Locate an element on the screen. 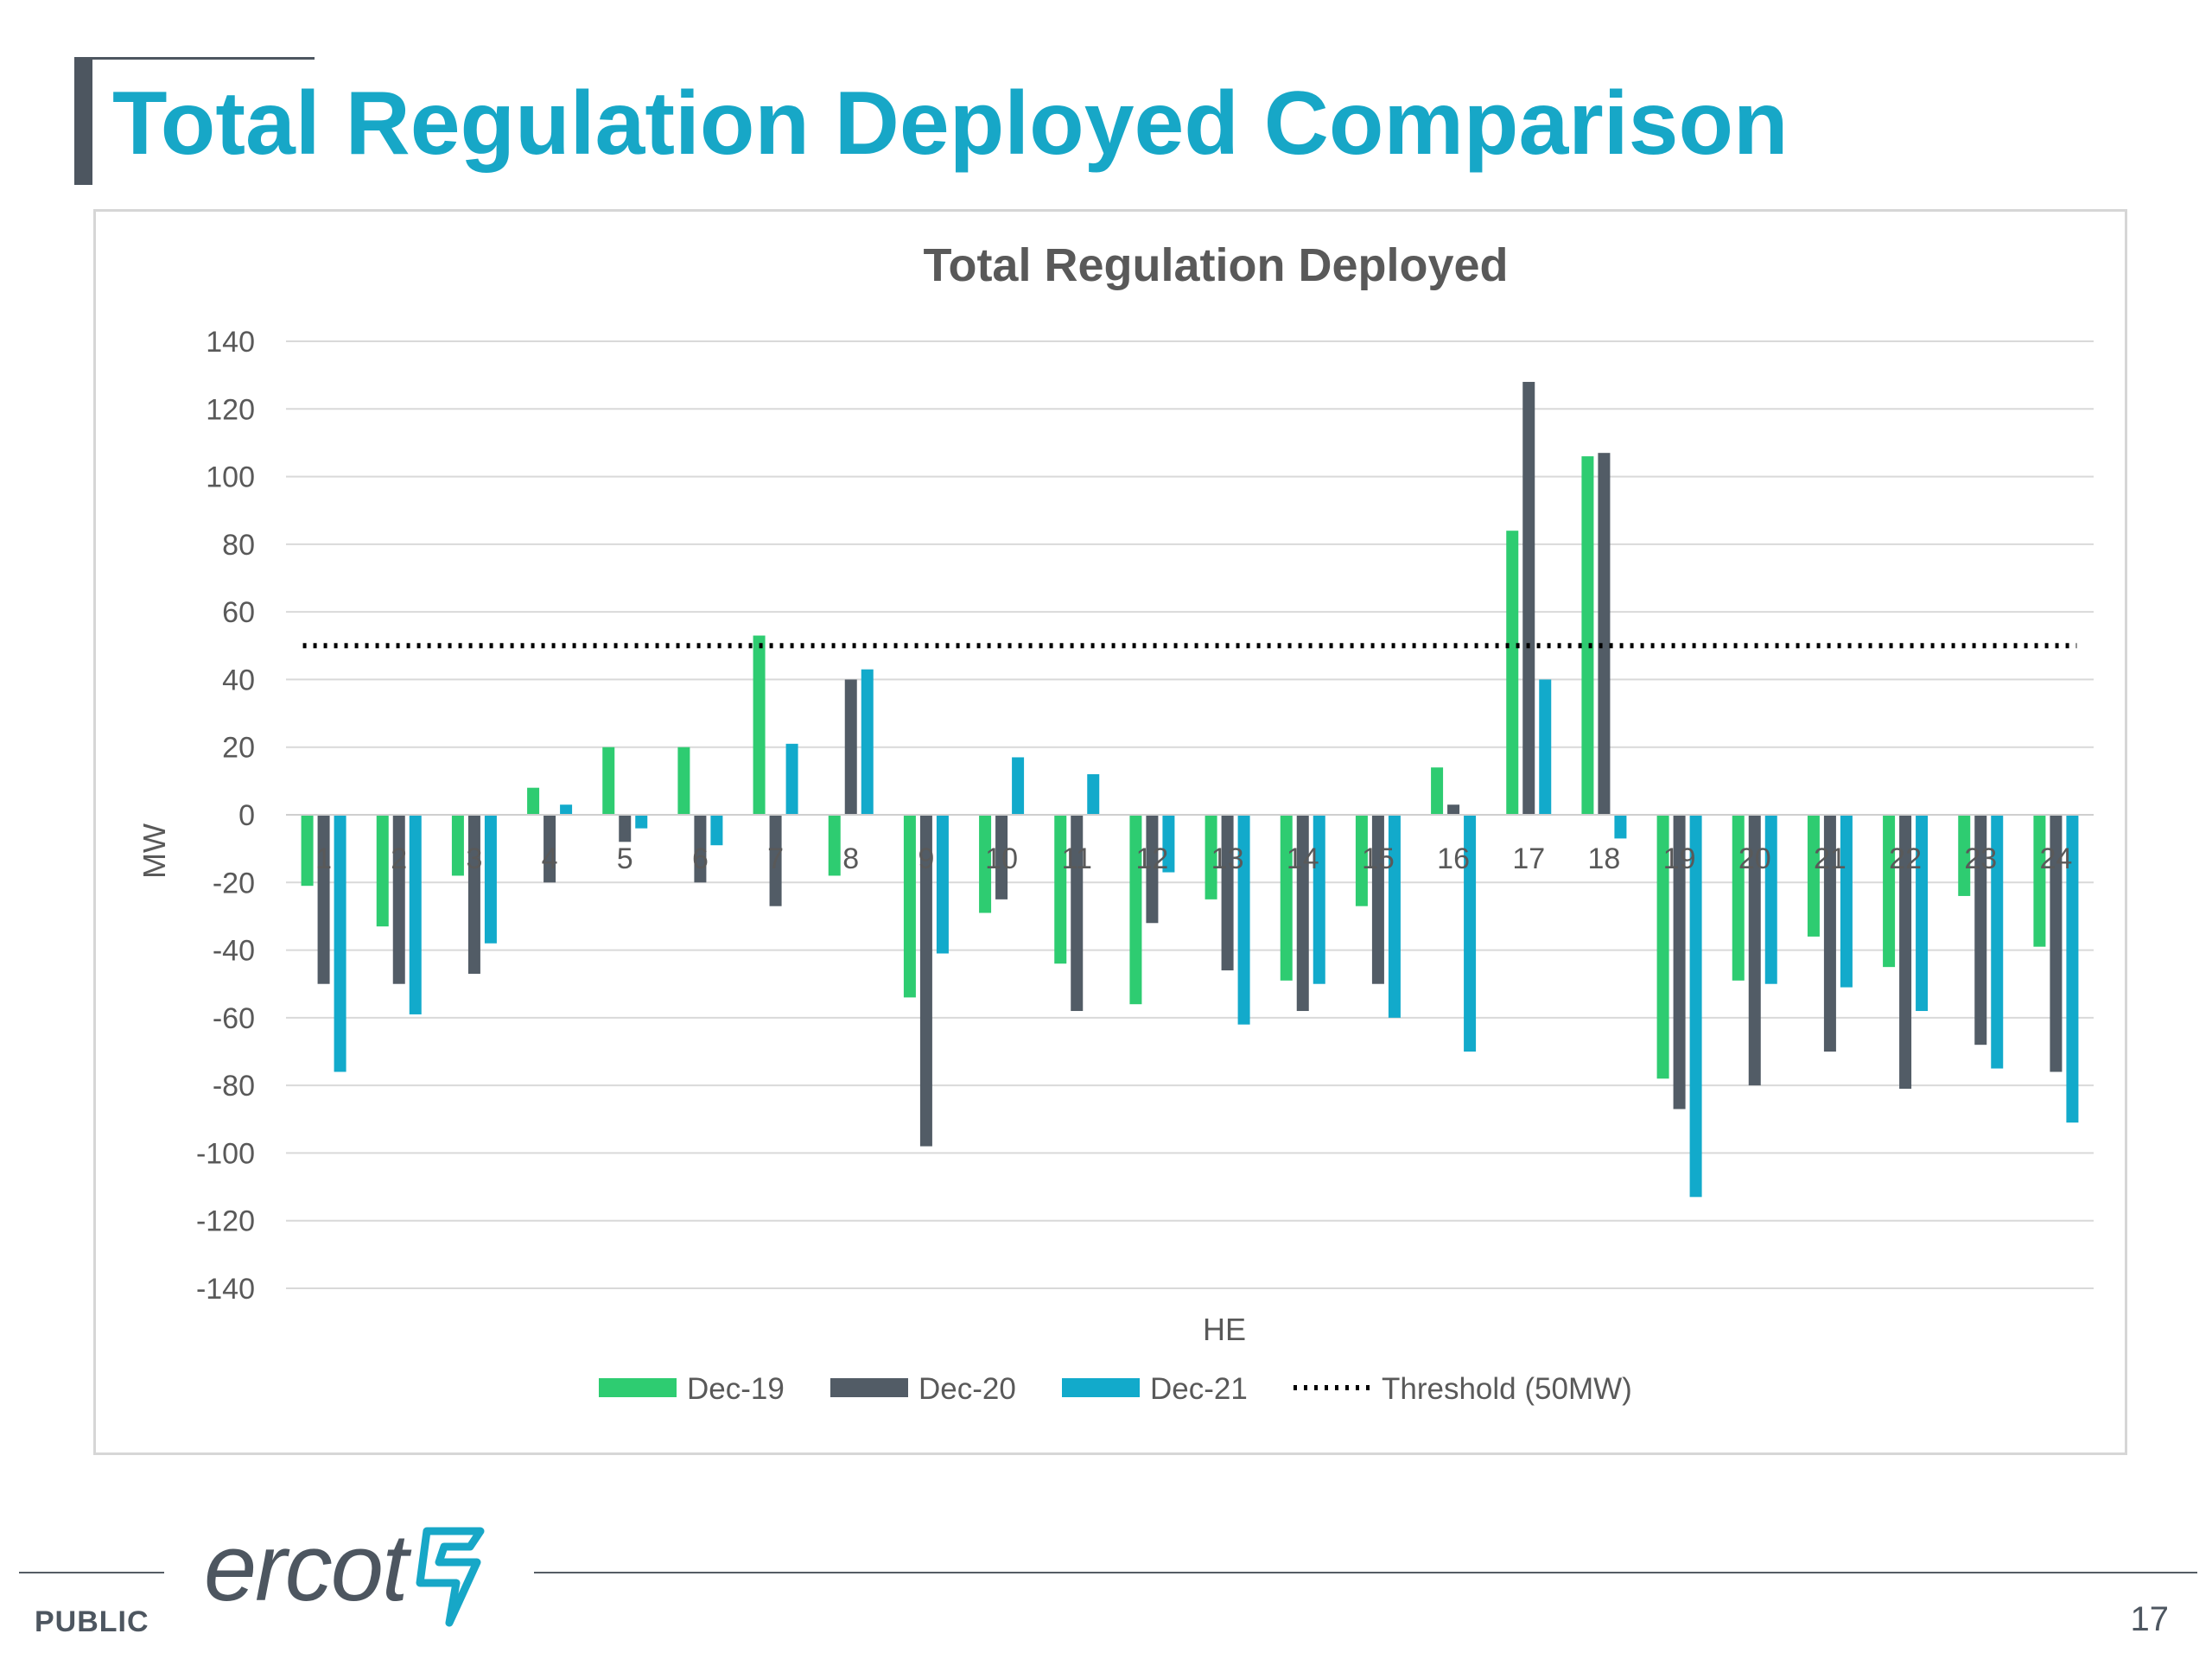 The image size is (2212, 1659). x-tick-label: 17 is located at coordinates (1528, 858).